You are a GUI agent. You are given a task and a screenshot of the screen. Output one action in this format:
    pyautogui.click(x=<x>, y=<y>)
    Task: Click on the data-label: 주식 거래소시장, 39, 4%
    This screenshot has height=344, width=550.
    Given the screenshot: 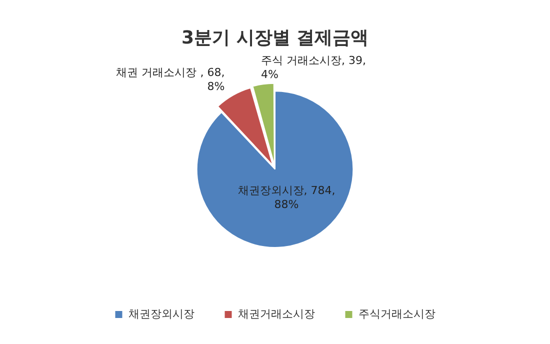 What is the action you would take?
    pyautogui.click(x=313, y=67)
    